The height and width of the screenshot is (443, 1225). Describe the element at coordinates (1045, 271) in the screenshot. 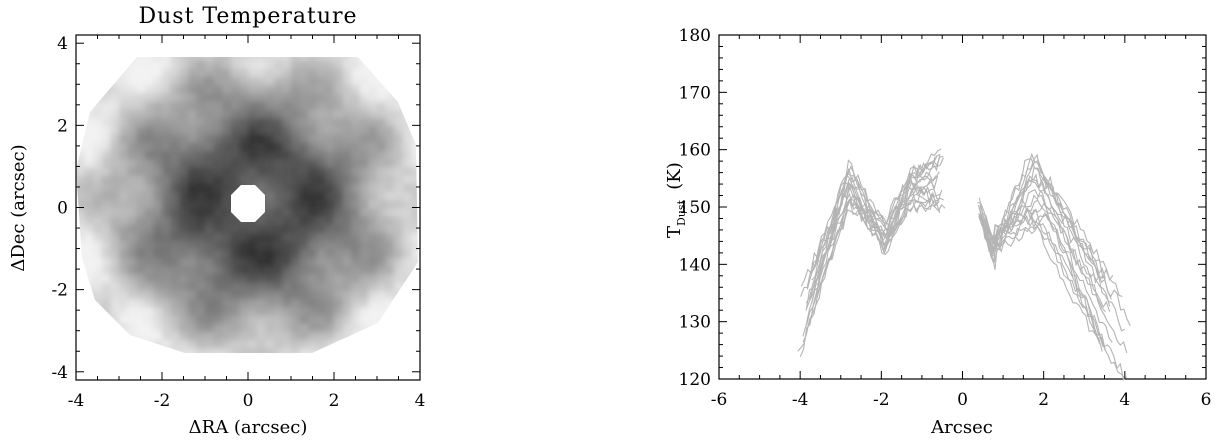

I see `profile-line-right` at that location.